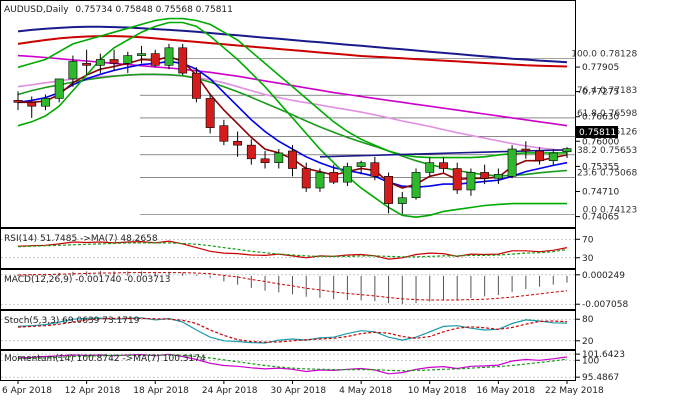 The height and width of the screenshot is (400, 700). Describe the element at coordinates (87, 280) in the screenshot. I see `indicator-label: MACD(12,26,9) -0.001740 -0.003713` at that location.